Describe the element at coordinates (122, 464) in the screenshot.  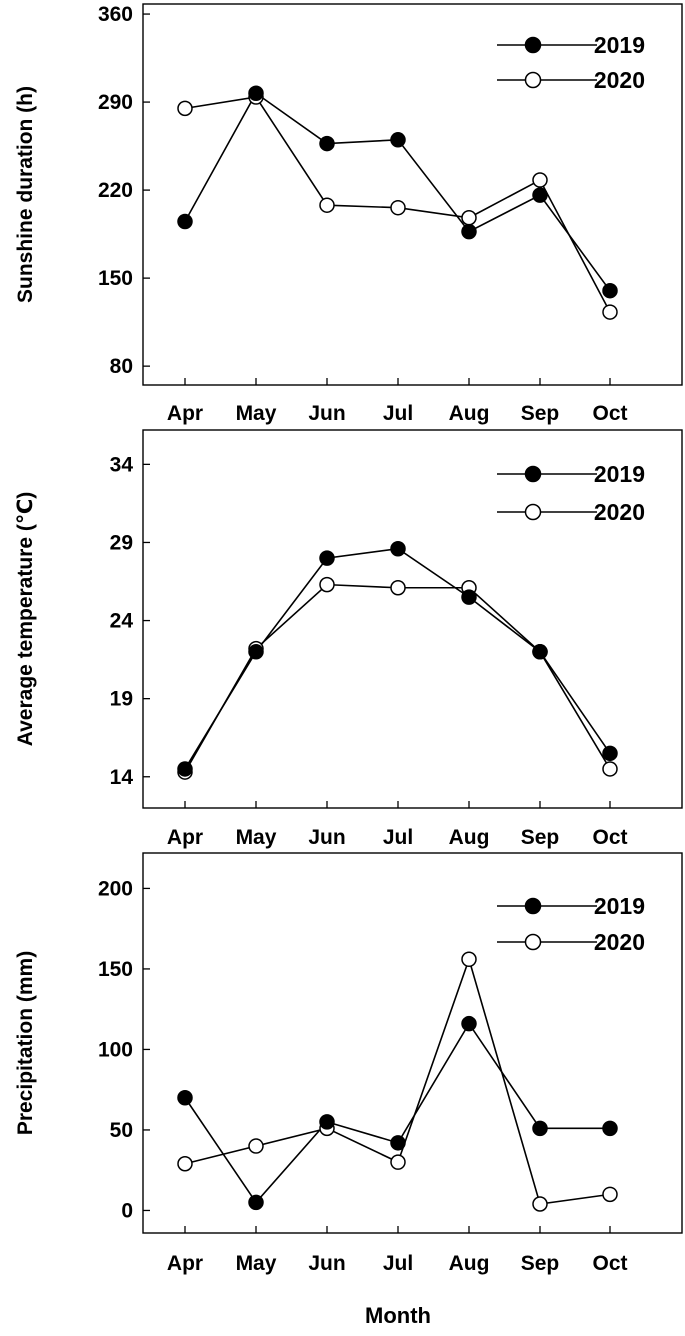
I see `y-tick-label: 34` at that location.